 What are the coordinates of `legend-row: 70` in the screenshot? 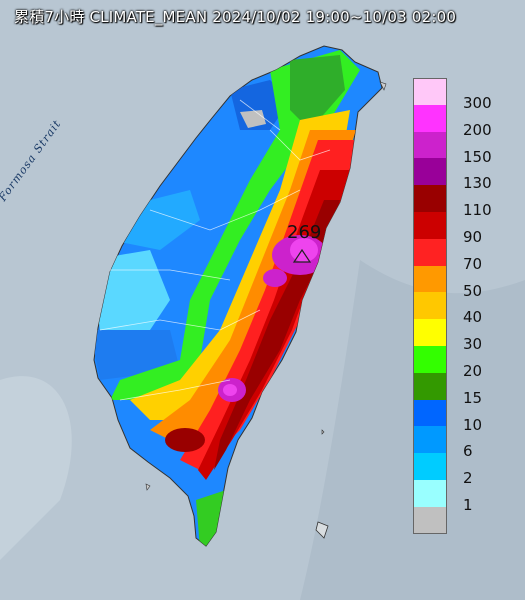 It's located at (460, 255).